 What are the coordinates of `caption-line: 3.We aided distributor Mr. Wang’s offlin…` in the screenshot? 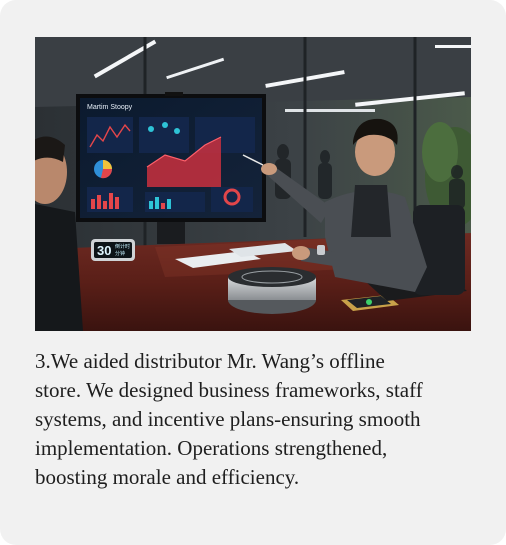 It's located at (210, 361).